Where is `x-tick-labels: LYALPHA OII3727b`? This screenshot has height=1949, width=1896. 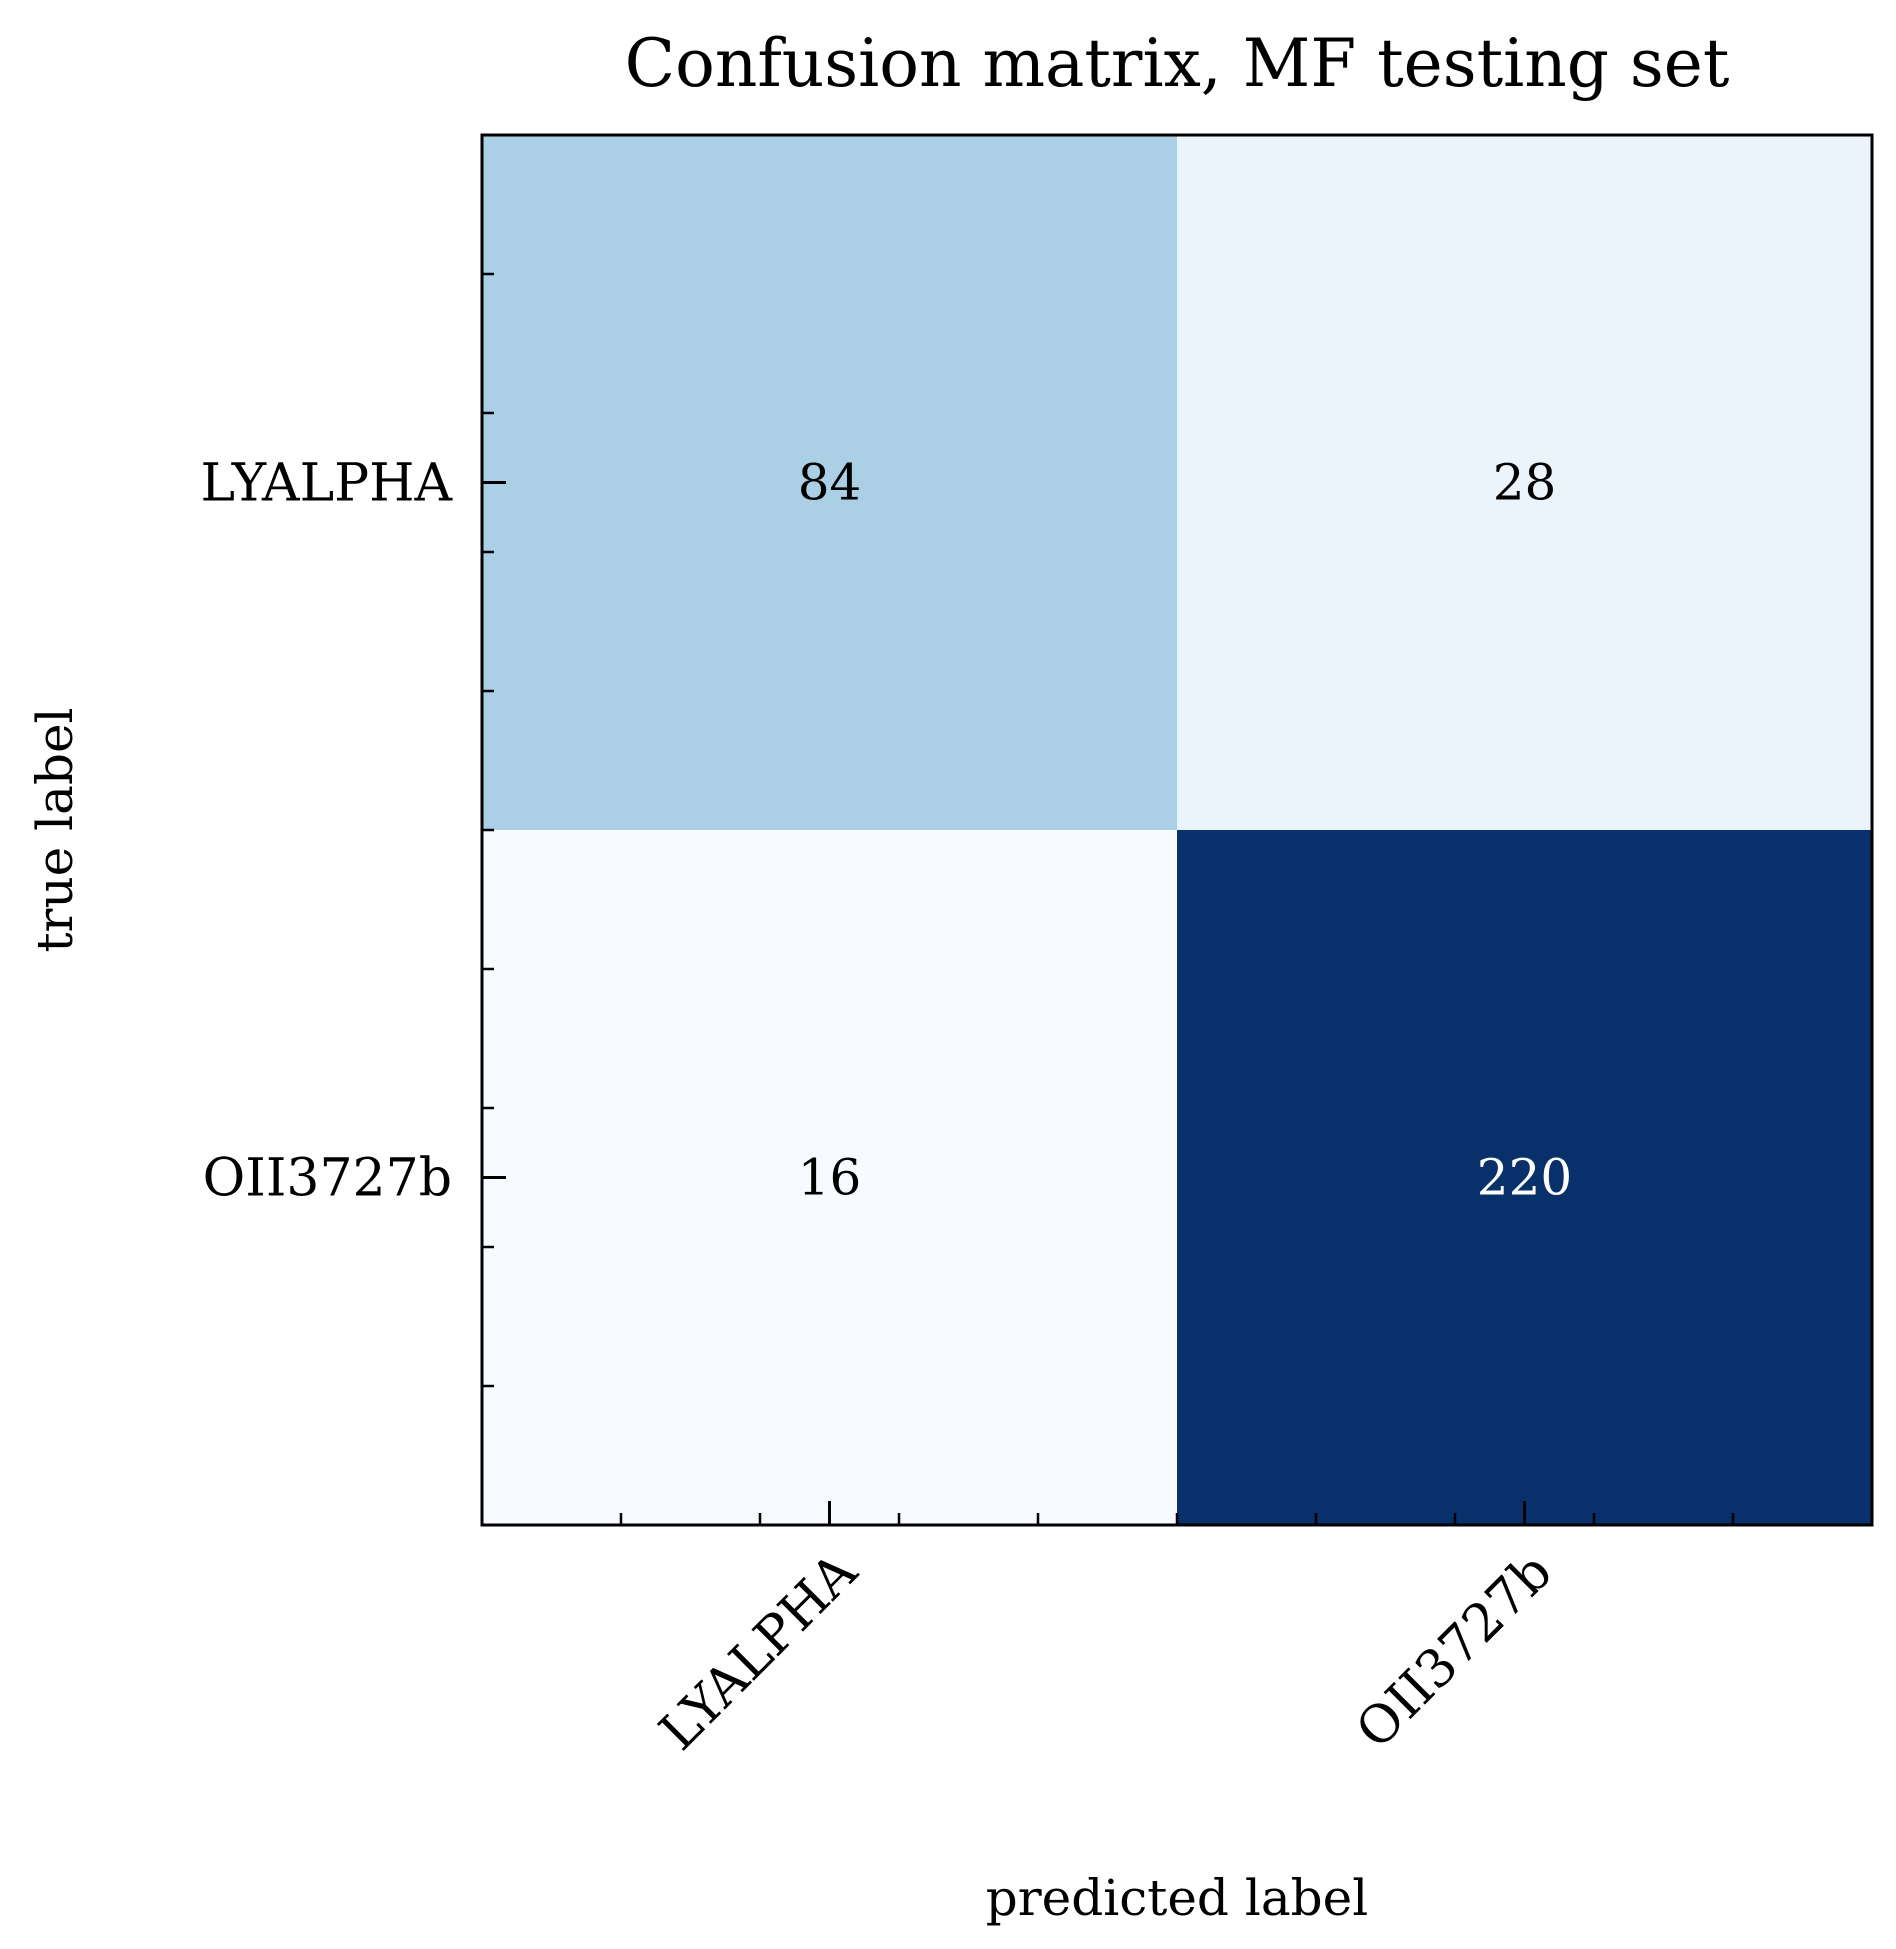 x-tick-labels: LYALPHA OII3727b is located at coordinates (1105, 1651).